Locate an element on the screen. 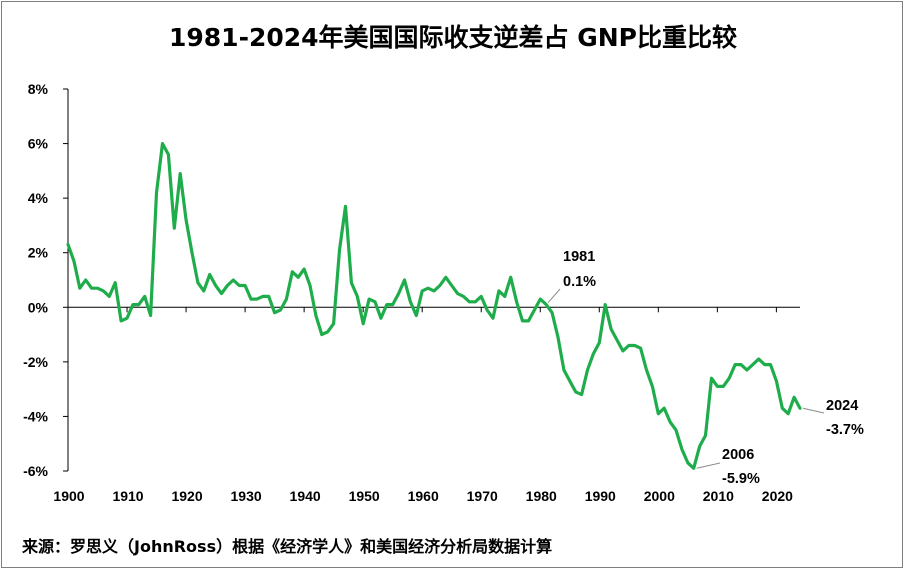  y-tick-label: -4% is located at coordinates (35, 416).